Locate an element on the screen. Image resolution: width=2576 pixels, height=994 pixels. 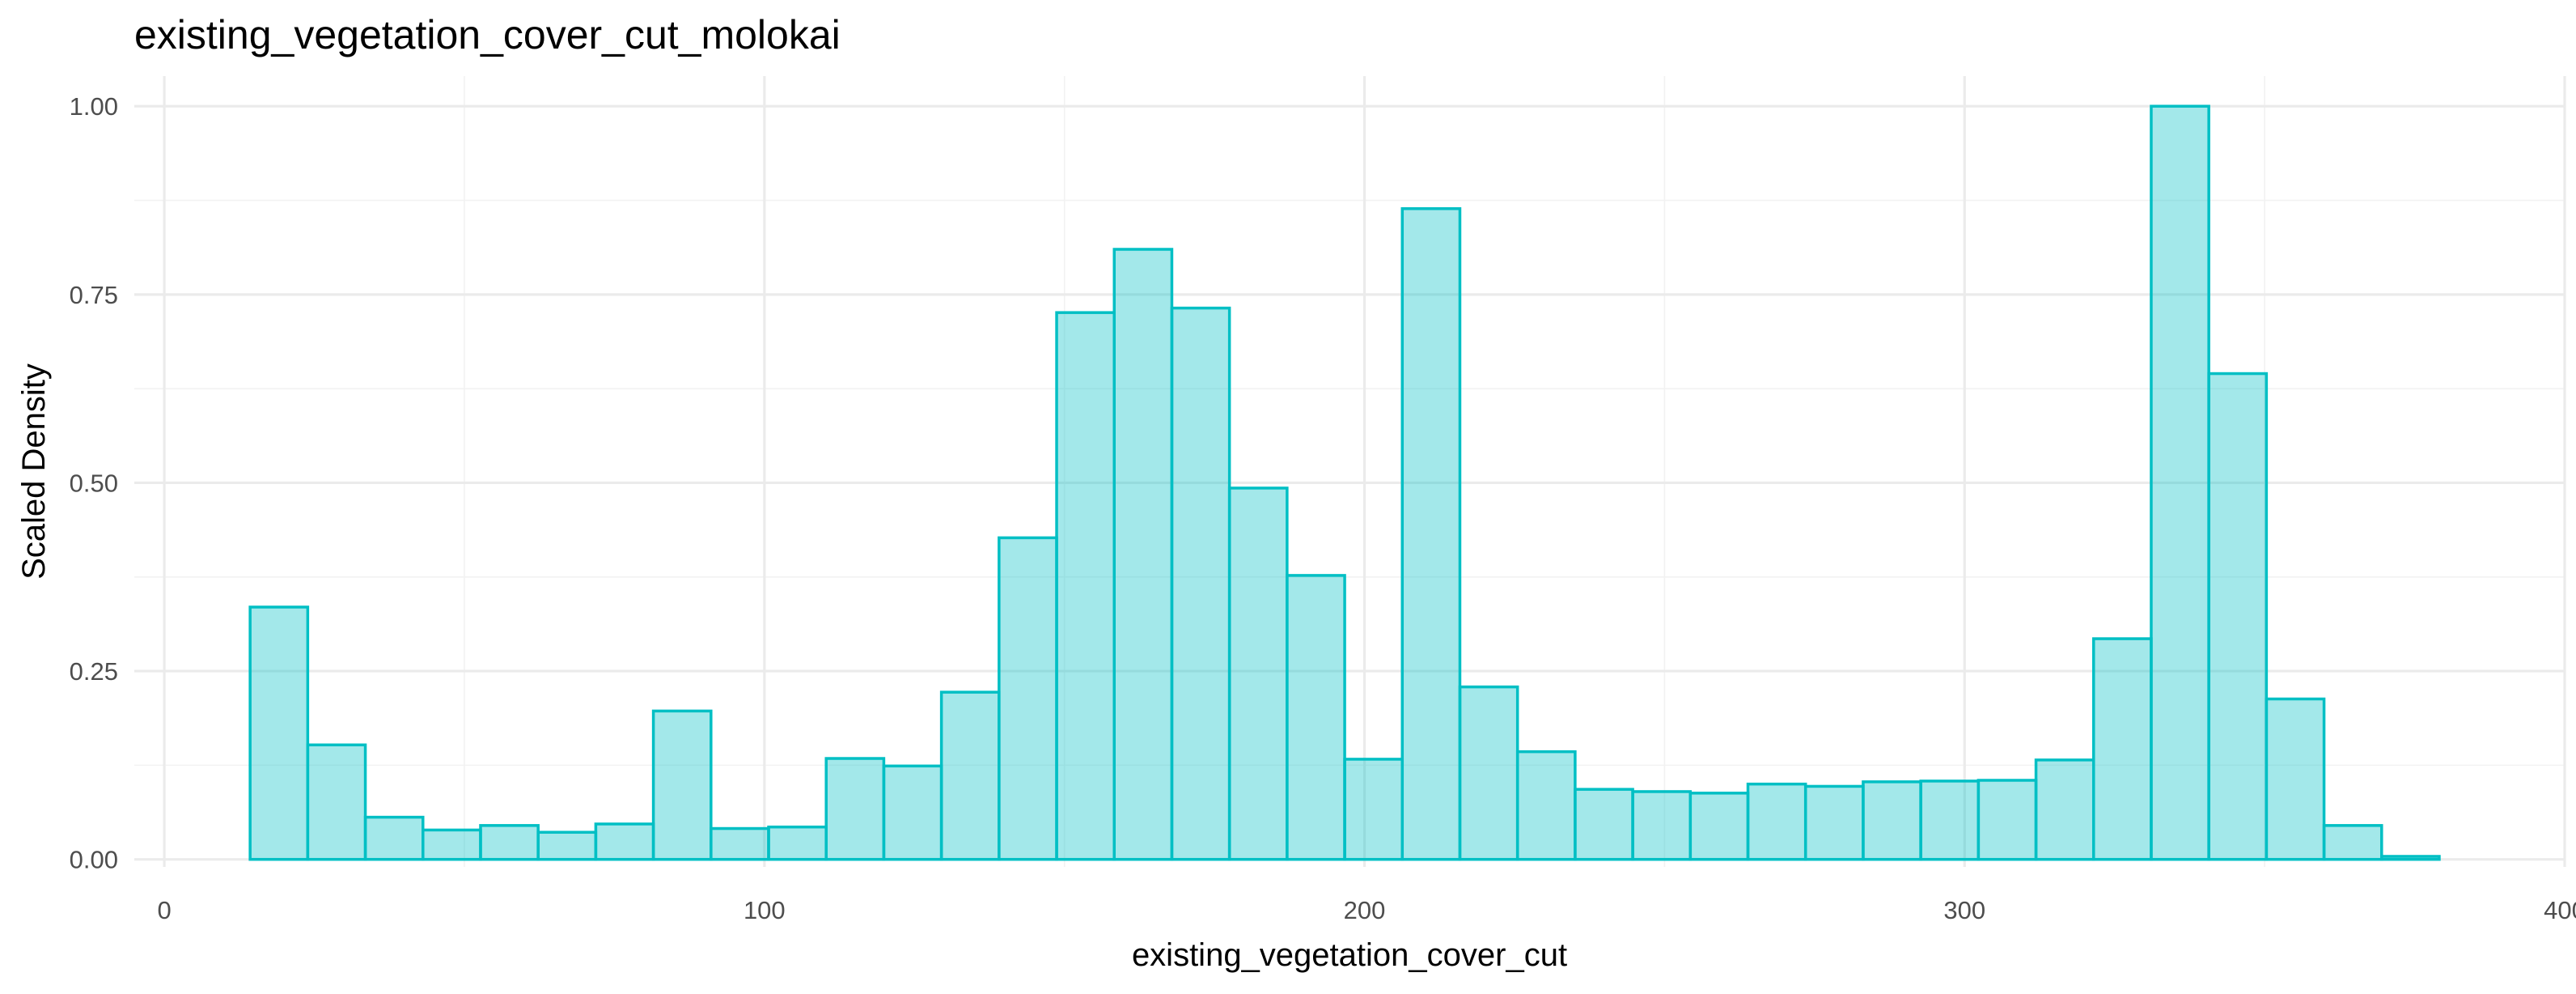
x-axis-ticks: 0 100 200 300 400 is located at coordinates (1366, 910).